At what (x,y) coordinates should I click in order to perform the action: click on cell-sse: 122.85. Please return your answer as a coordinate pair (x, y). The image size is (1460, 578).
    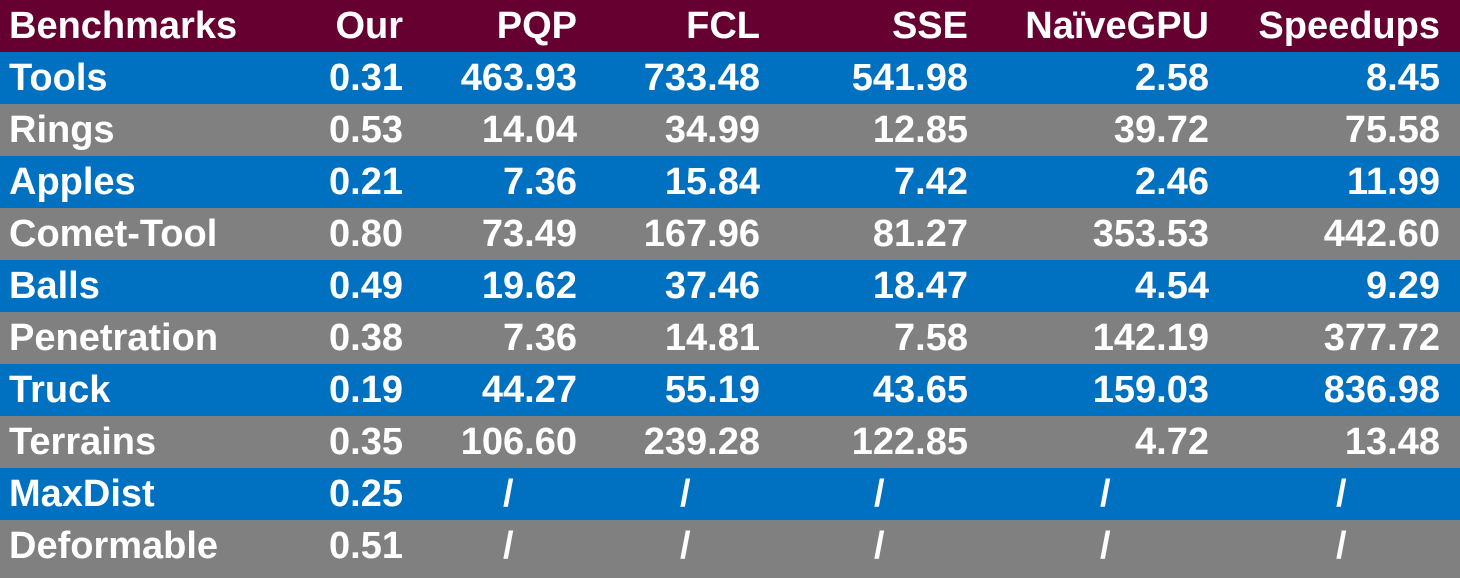
    Looking at the image, I should click on (909, 442).